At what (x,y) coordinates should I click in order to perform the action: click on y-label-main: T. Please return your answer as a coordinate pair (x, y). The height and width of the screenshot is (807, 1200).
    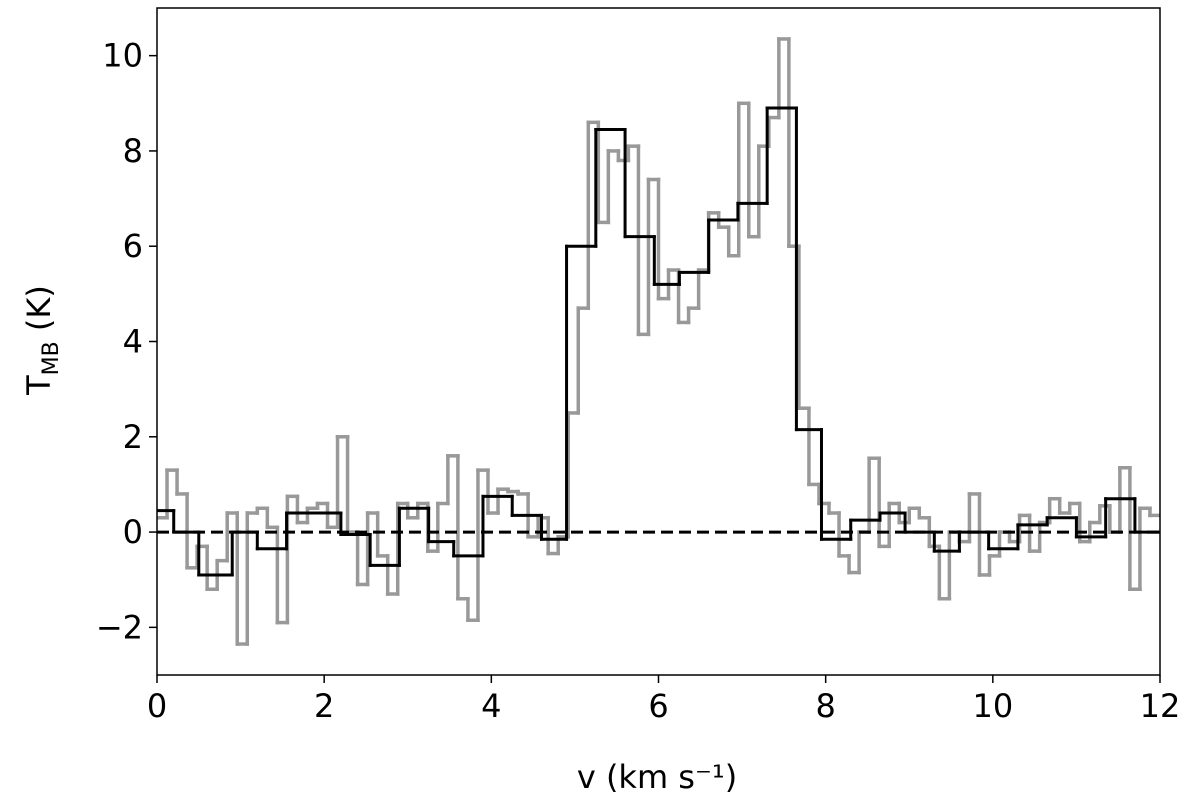
    Looking at the image, I should click on (39, 385).